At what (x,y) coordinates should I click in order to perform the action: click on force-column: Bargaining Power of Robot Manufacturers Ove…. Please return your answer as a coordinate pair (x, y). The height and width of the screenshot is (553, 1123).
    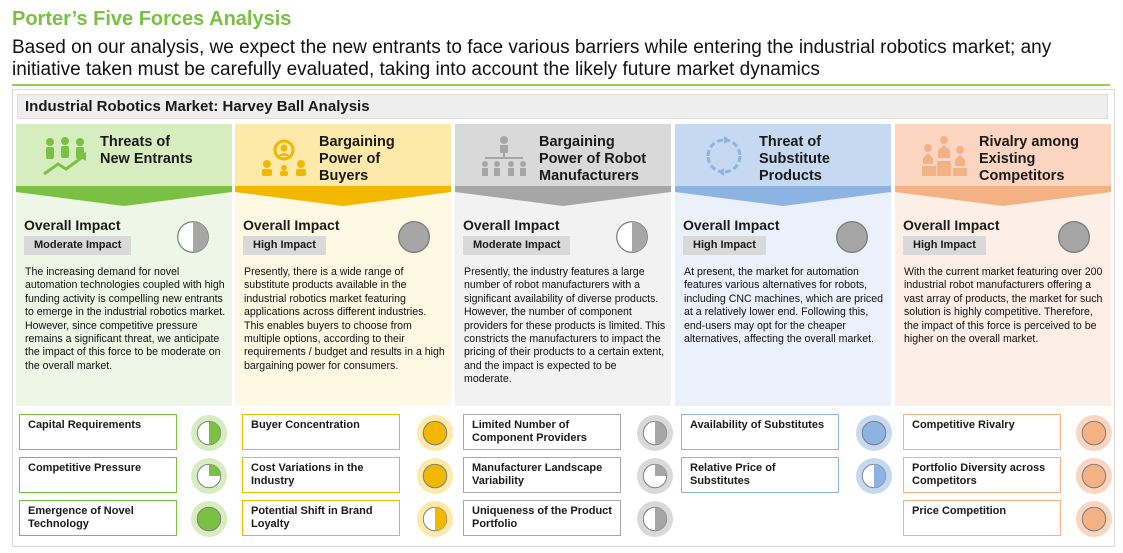
    Looking at the image, I should click on (563, 265).